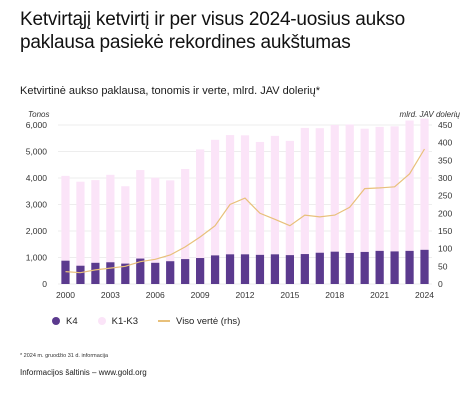 This screenshot has height=400, width=474. Describe the element at coordinates (445, 125) in the screenshot. I see `y-right-tick-label: 450` at that location.